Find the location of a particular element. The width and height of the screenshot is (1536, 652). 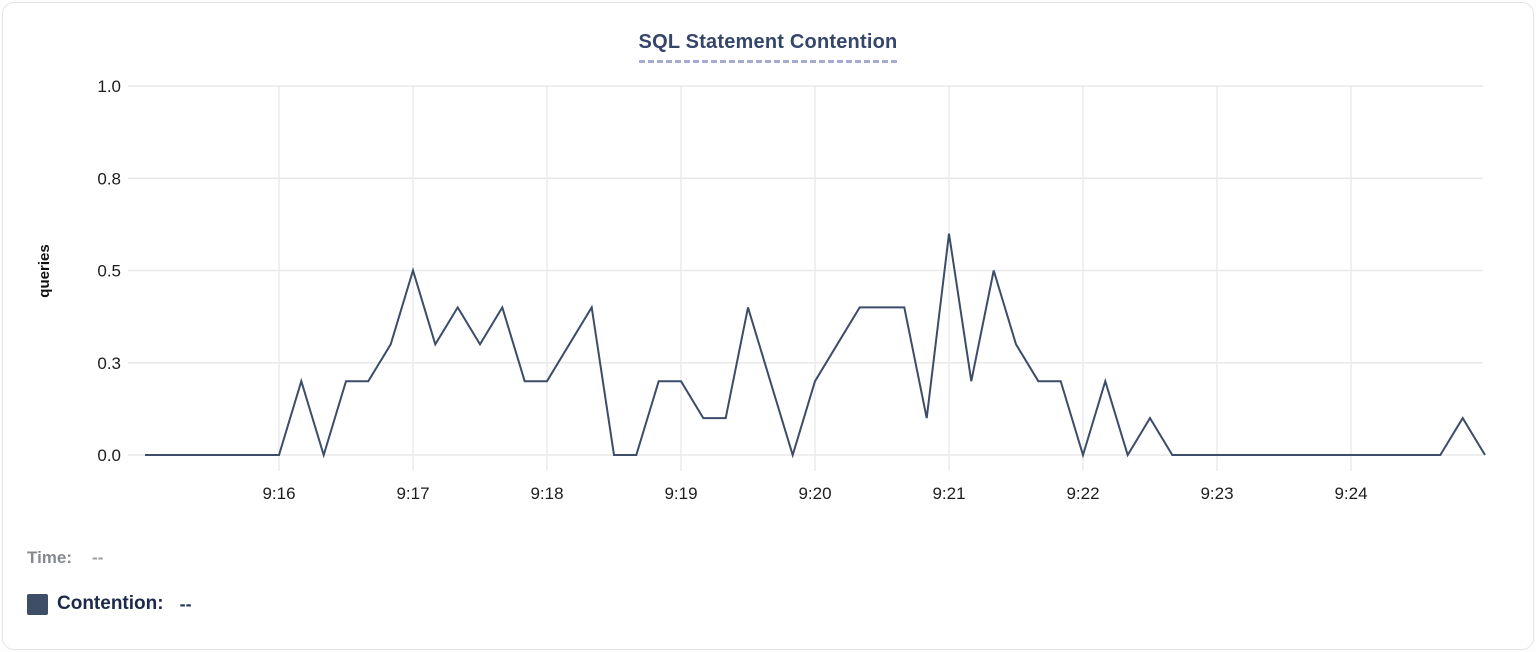

chart-title: SQL Statement Contention is located at coordinates (768, 47).